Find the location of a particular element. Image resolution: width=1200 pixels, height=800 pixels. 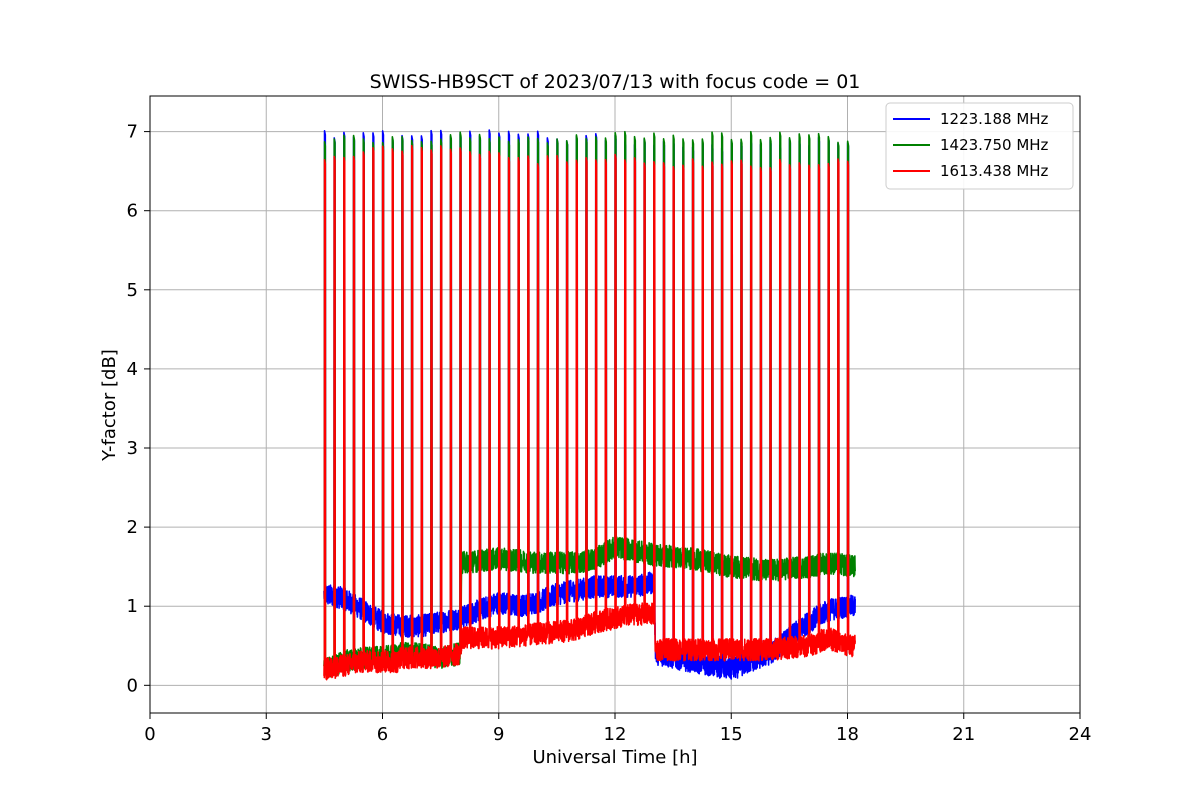

legend: 1223.188 MHz 1423.750 MHz 1613.438 MHz is located at coordinates (979, 146).